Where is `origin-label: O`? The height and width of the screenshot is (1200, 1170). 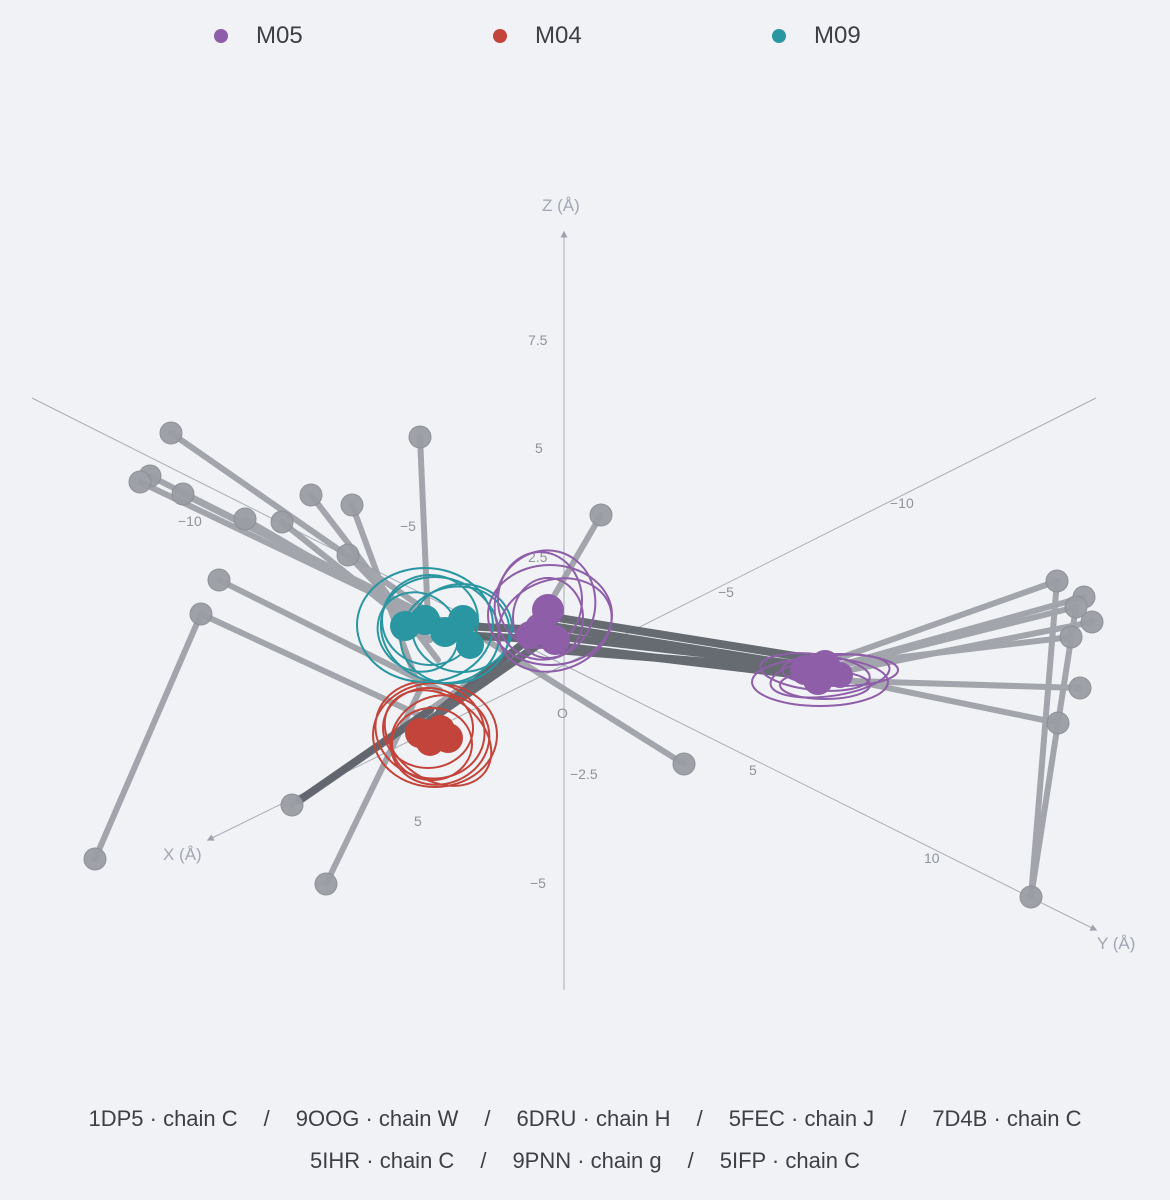
origin-label: O is located at coordinates (562, 713).